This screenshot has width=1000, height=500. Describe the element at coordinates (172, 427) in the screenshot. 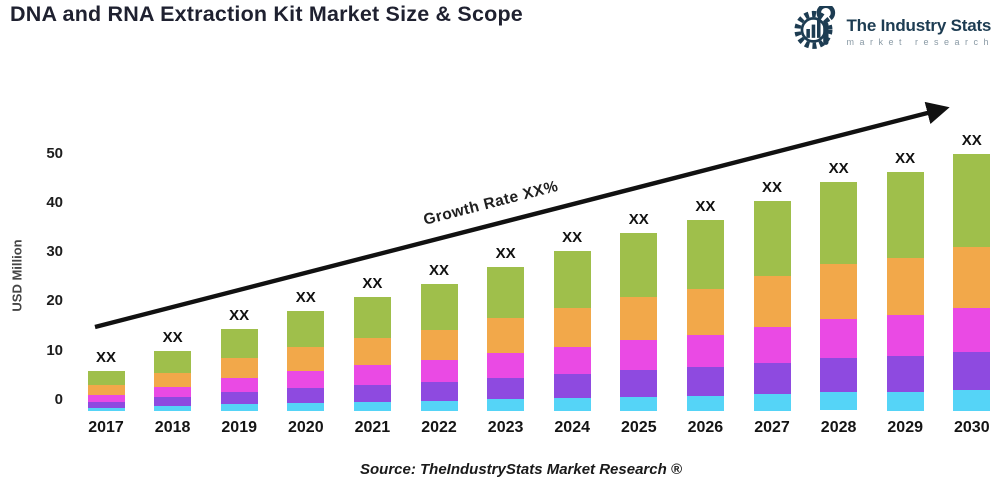

I see `x-tick-label: 2018` at that location.